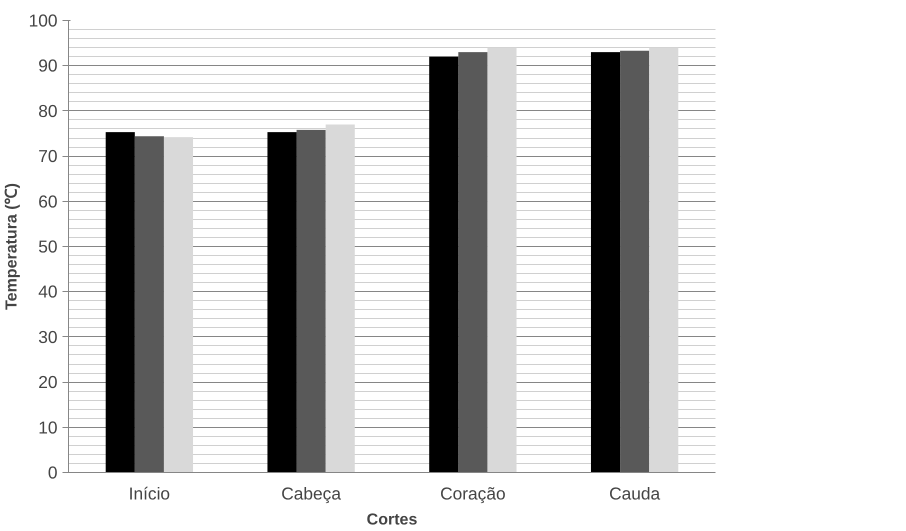 This screenshot has width=906, height=531. I want to click on x-tick-label: Coração, so click(473, 494).